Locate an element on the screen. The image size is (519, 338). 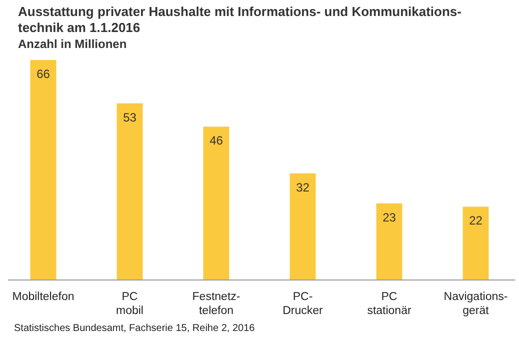
chart-title: Ausstattung privater Haushalte mit Informations- und Kommunikations- technik am 1.1.2016 is located at coordinates (240, 19).